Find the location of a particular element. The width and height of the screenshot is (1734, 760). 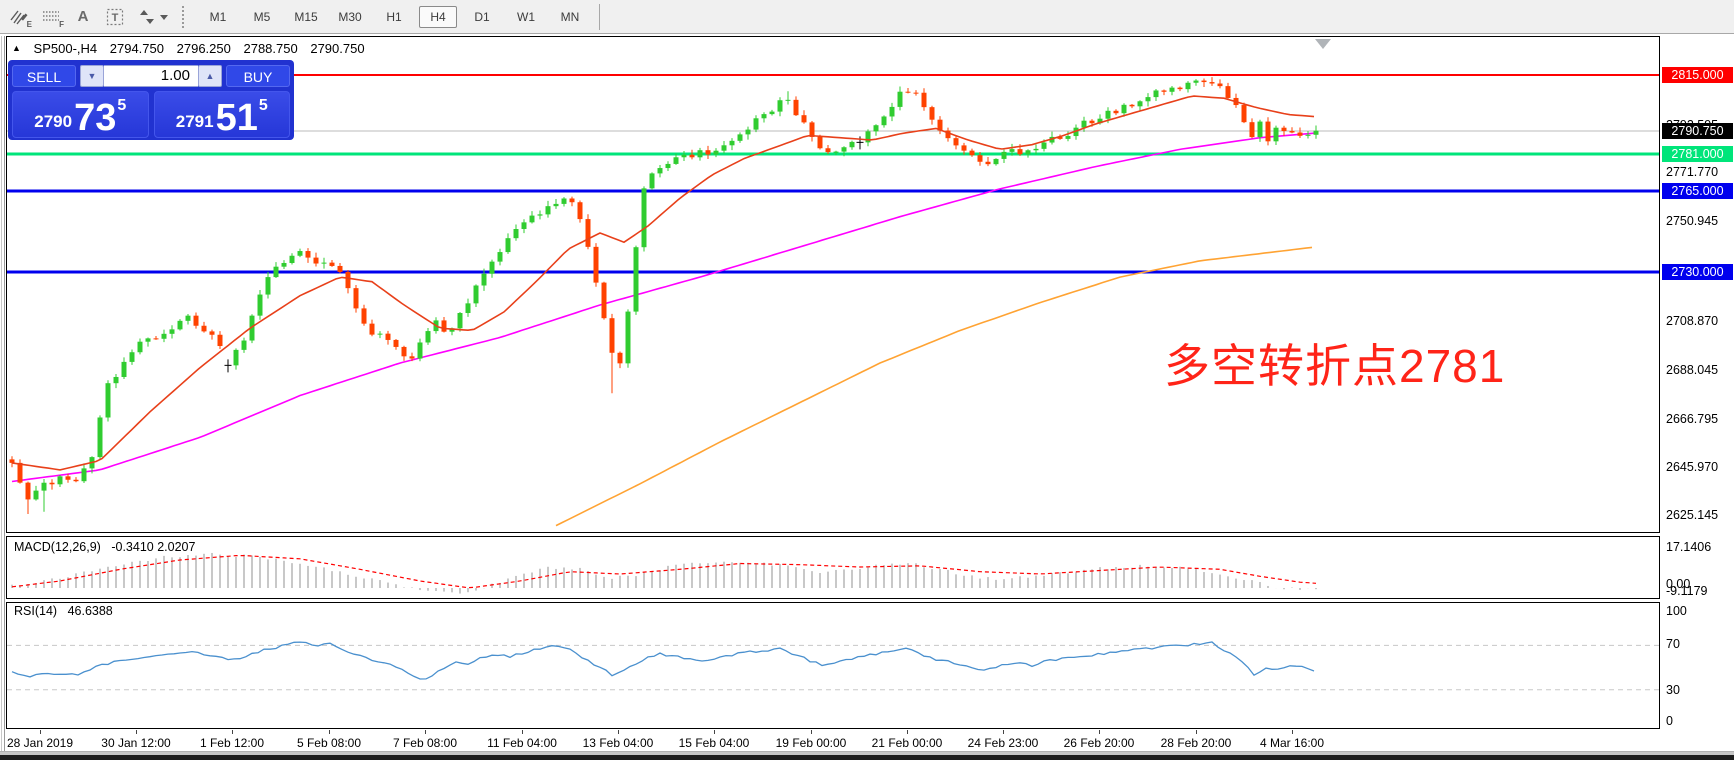

buy-price-pip: 5 is located at coordinates (263, 105).